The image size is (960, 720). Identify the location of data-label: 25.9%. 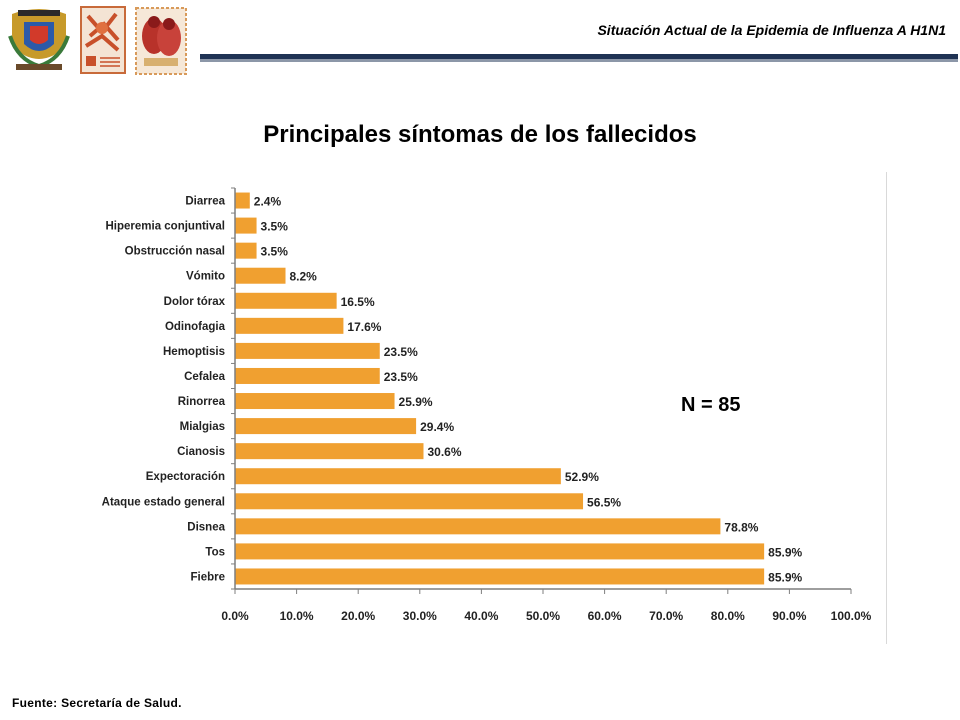
(416, 402).